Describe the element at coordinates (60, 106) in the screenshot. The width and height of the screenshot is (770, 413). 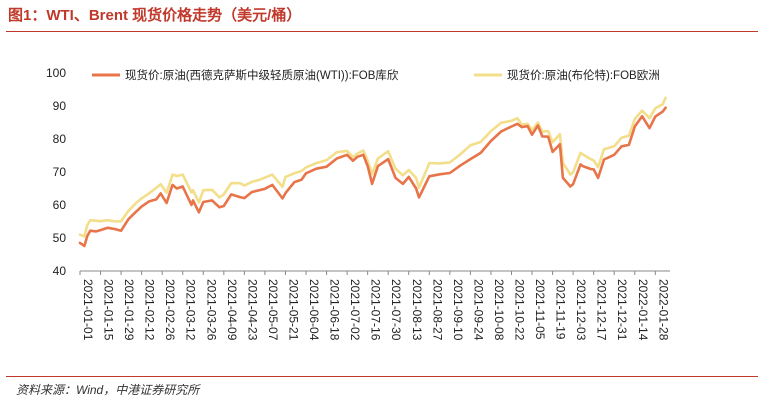
I see `y-tick-label: 90` at that location.